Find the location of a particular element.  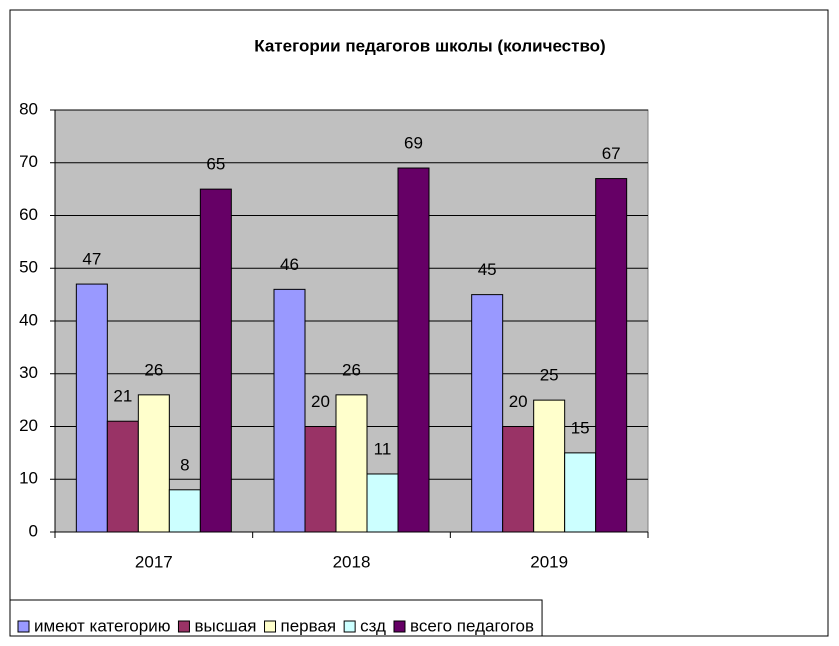

y-tick-label: 0 is located at coordinates (33, 530).